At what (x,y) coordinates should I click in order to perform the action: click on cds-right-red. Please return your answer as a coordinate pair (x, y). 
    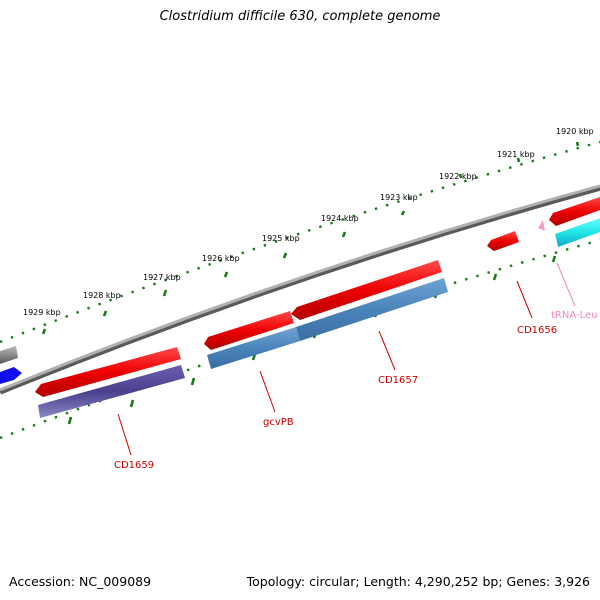
    Looking at the image, I should click on (574, 211).